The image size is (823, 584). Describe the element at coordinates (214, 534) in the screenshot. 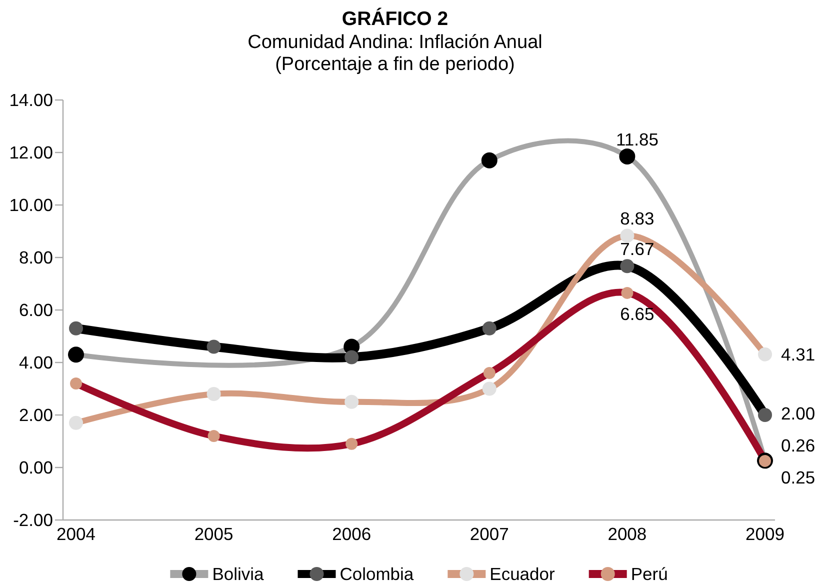

I see `x-tick-label: 2005` at that location.